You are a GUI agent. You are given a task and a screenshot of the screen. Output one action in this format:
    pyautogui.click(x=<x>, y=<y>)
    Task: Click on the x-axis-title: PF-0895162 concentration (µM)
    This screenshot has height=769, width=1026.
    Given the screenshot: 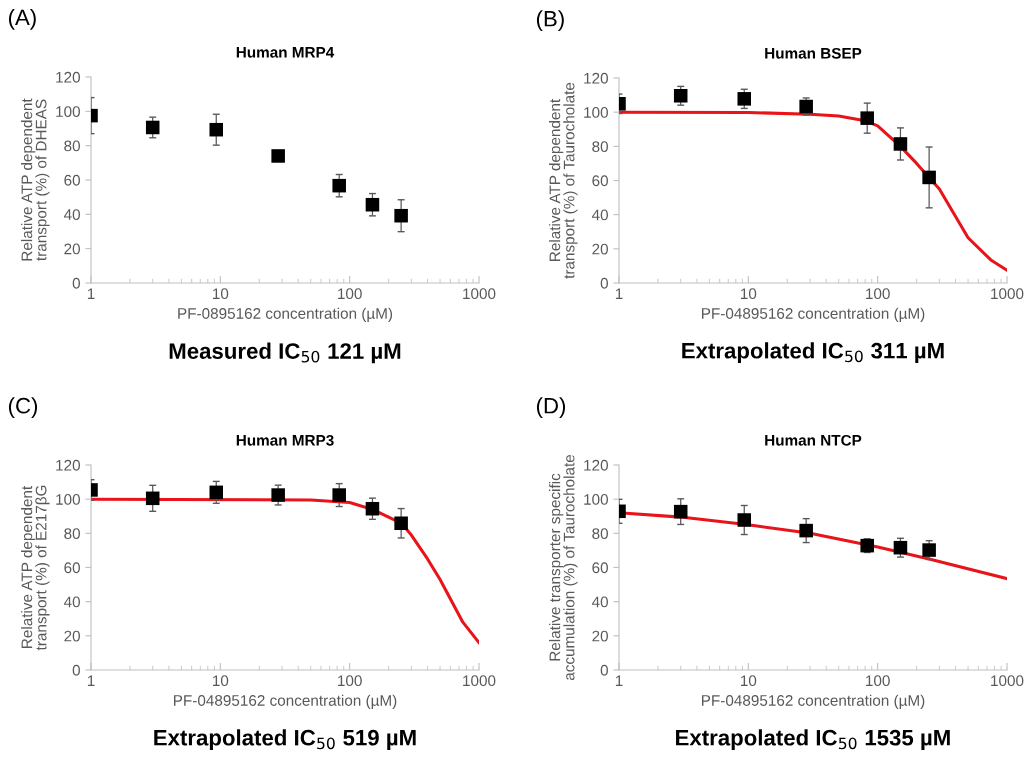 What is the action you would take?
    pyautogui.click(x=285, y=314)
    